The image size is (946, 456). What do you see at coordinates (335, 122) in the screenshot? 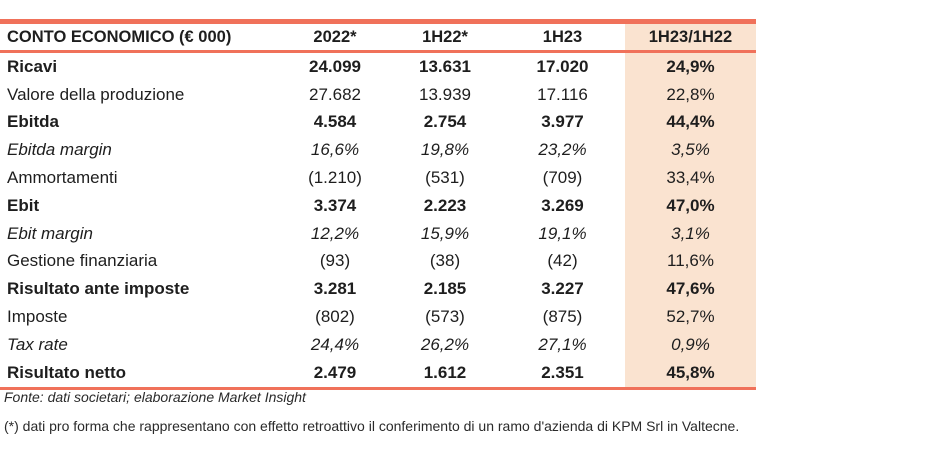
I see `row-value: 4.584` at bounding box center [335, 122].